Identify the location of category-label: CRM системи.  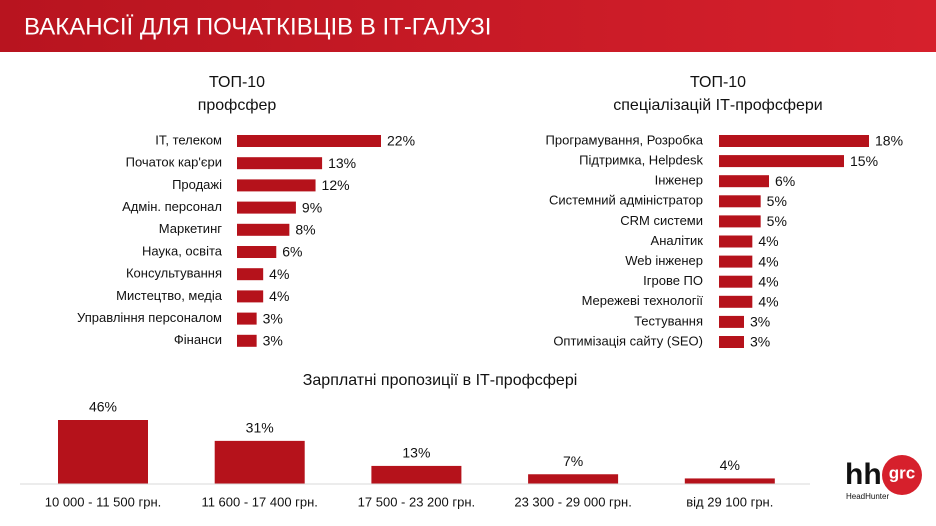
(661, 220).